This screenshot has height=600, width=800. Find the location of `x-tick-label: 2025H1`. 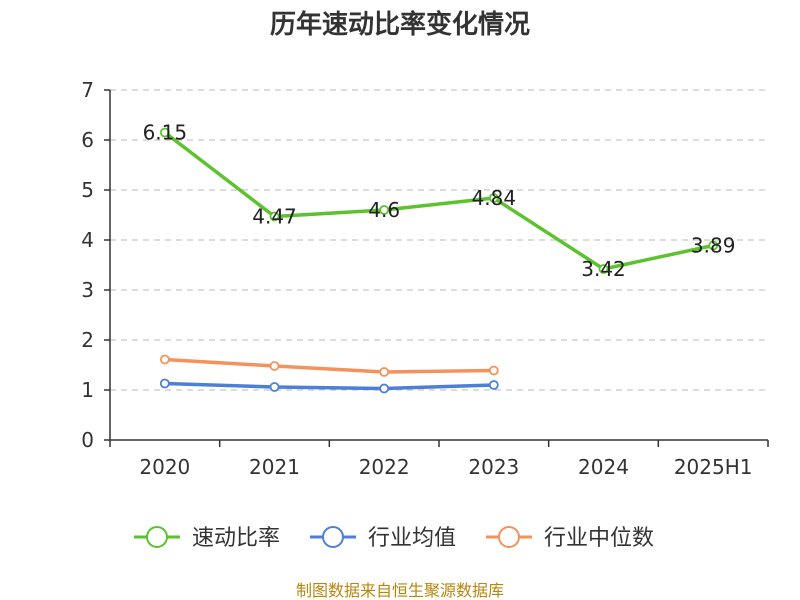

x-tick-label: 2025H1 is located at coordinates (713, 467).